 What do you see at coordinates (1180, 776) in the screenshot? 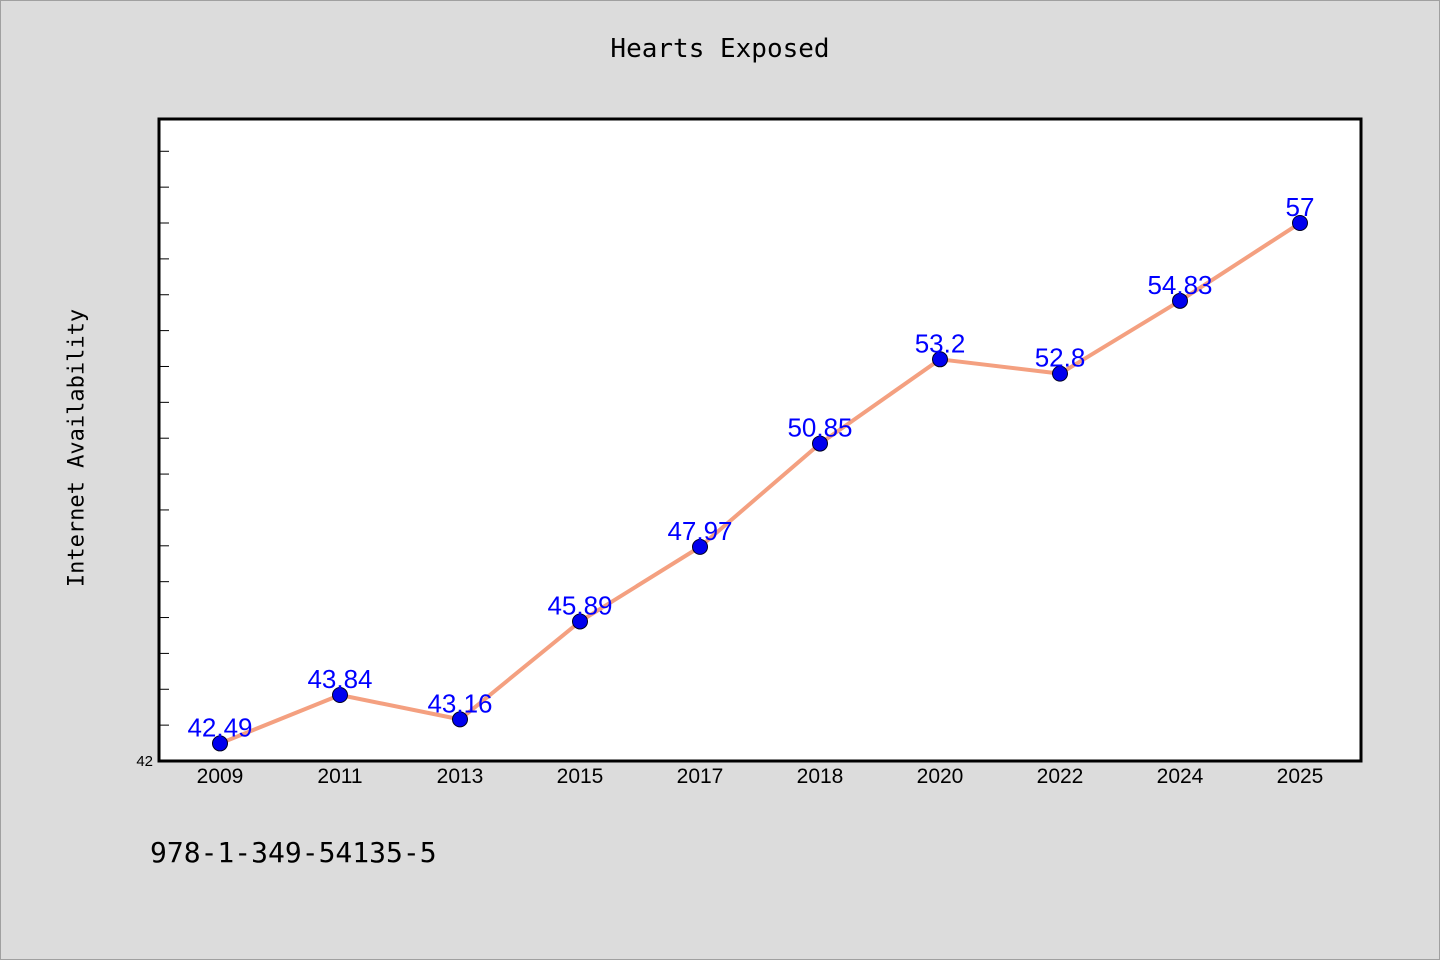
I see `x-tick-label: 2024` at bounding box center [1180, 776].